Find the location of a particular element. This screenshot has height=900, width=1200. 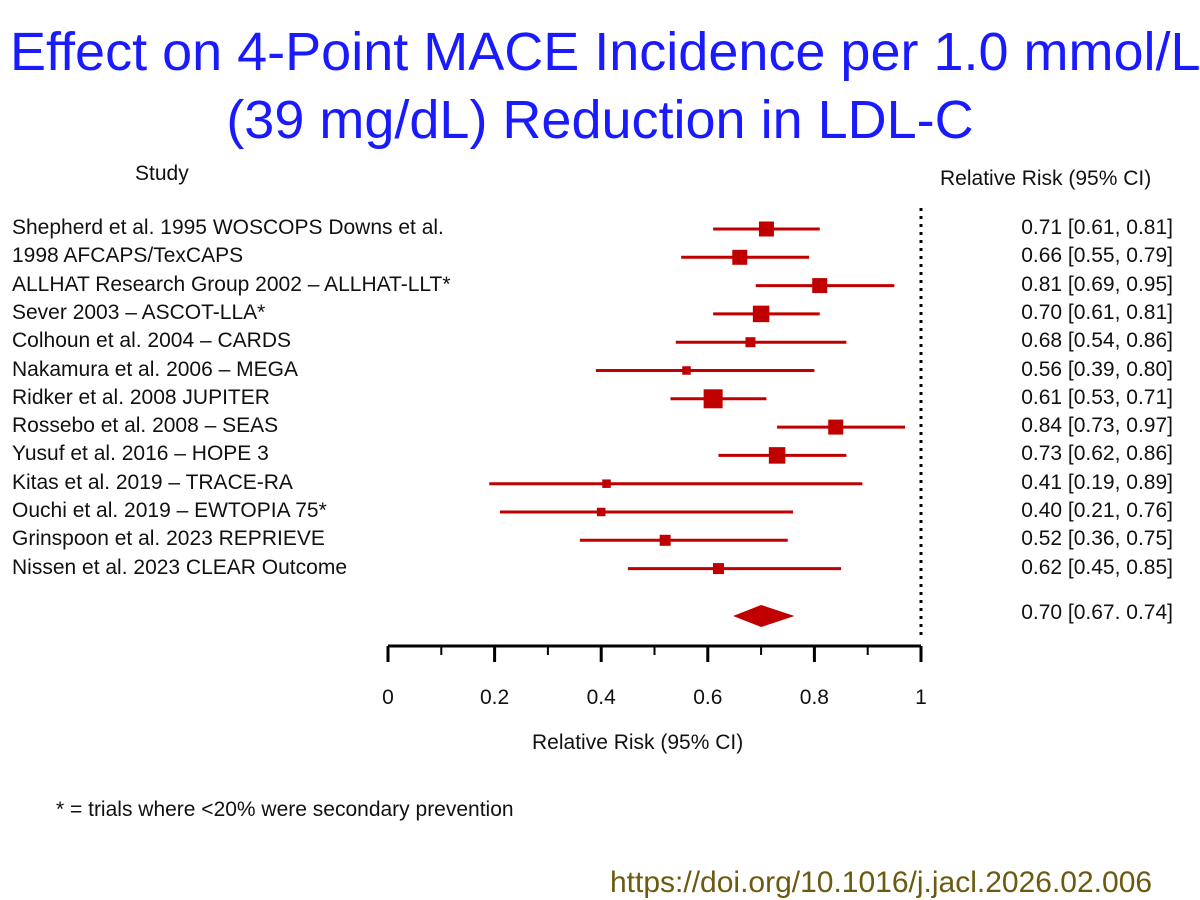

ci-value-label: 0.41 [0.19, 0.89] is located at coordinates (1097, 482).